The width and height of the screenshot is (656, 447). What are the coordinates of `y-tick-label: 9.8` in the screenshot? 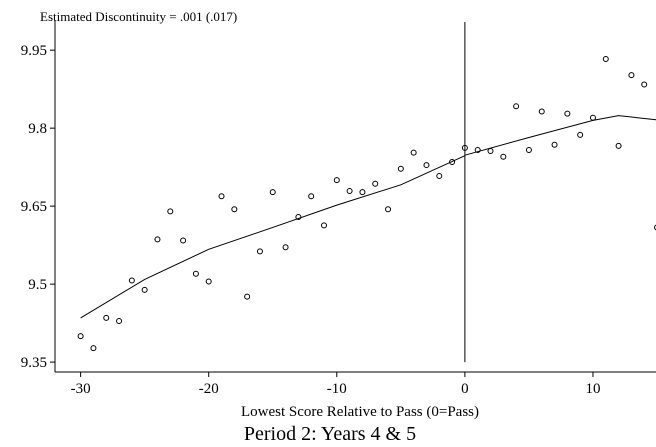 It's located at (37, 129).